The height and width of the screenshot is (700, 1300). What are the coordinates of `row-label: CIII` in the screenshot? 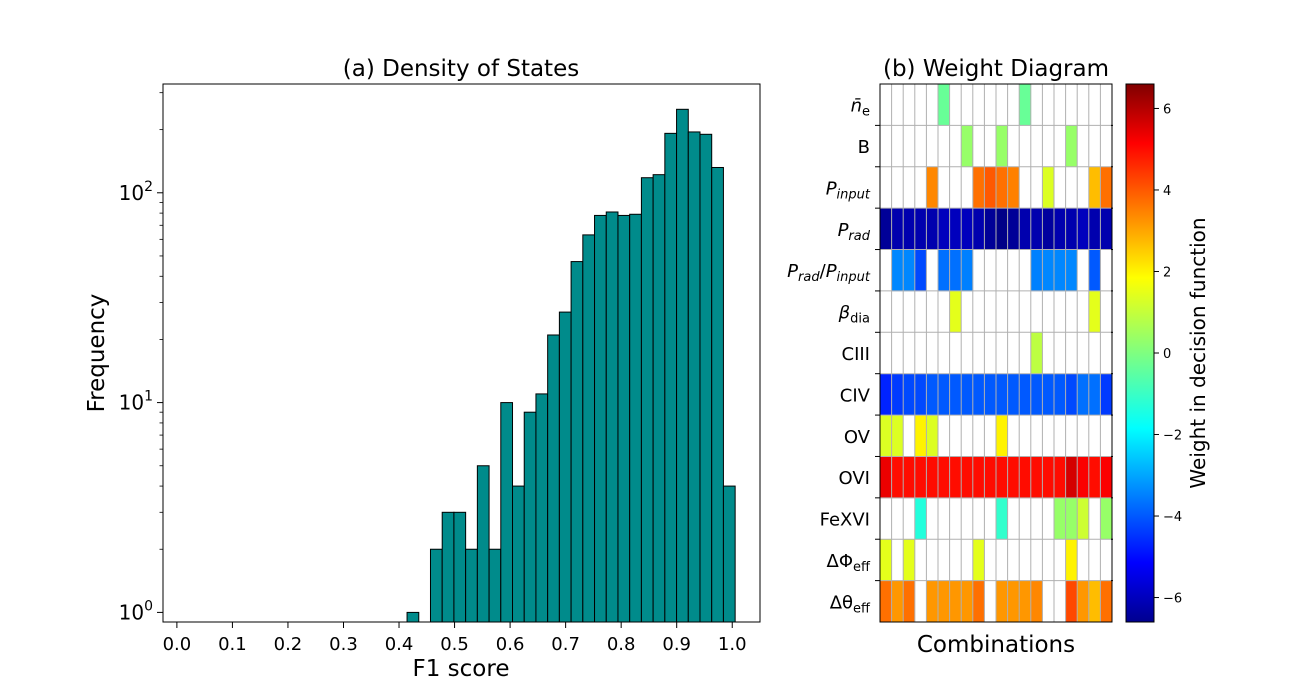 It's located at (856, 354).